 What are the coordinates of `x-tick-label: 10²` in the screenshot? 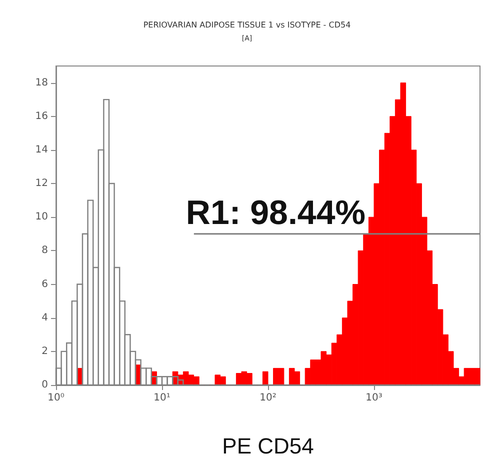 It's located at (268, 398).